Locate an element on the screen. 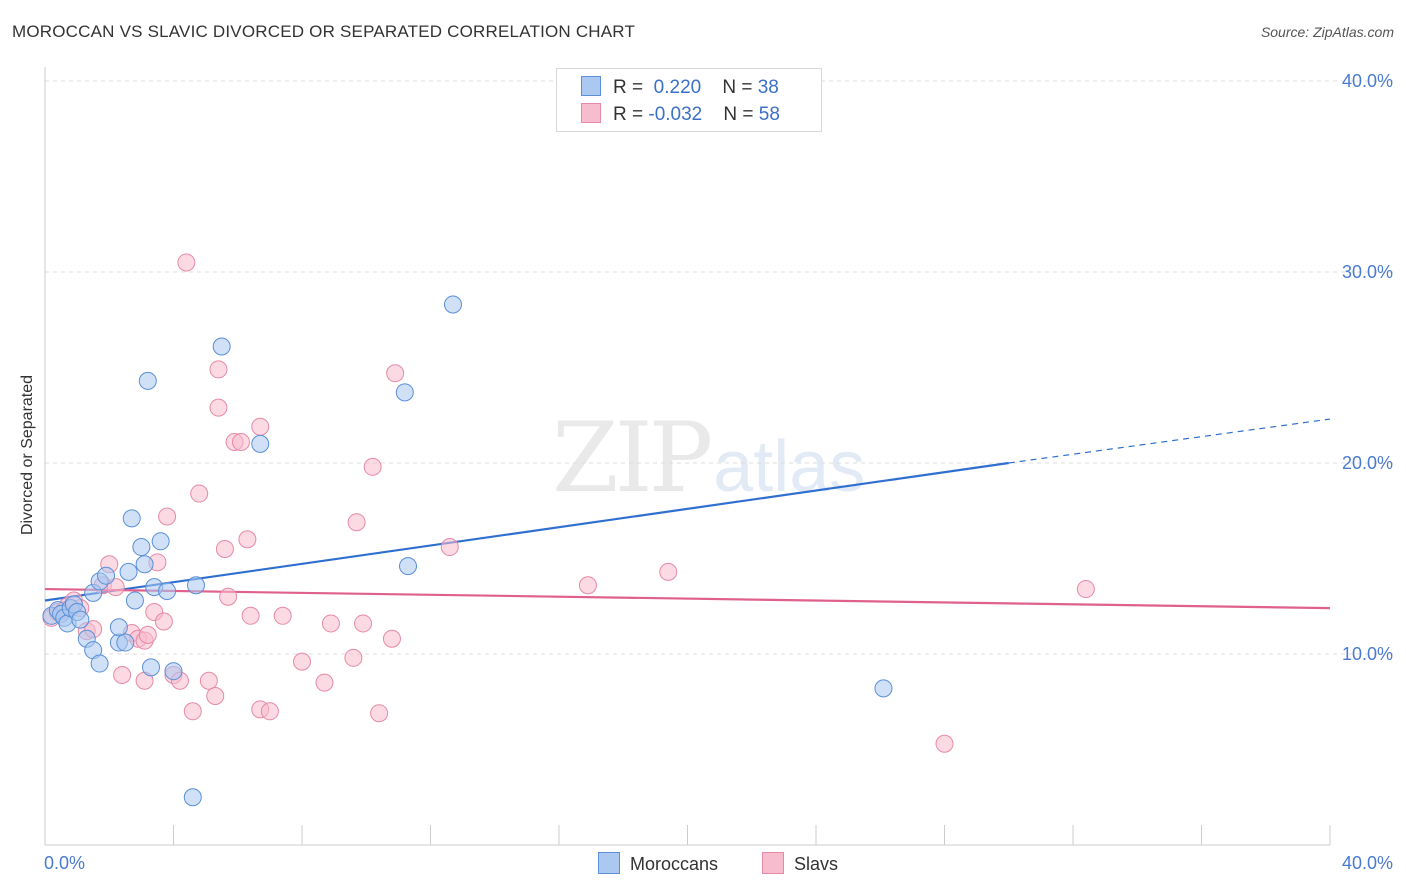  bottom-legend-moroccans: Moroccans is located at coordinates (658, 863).